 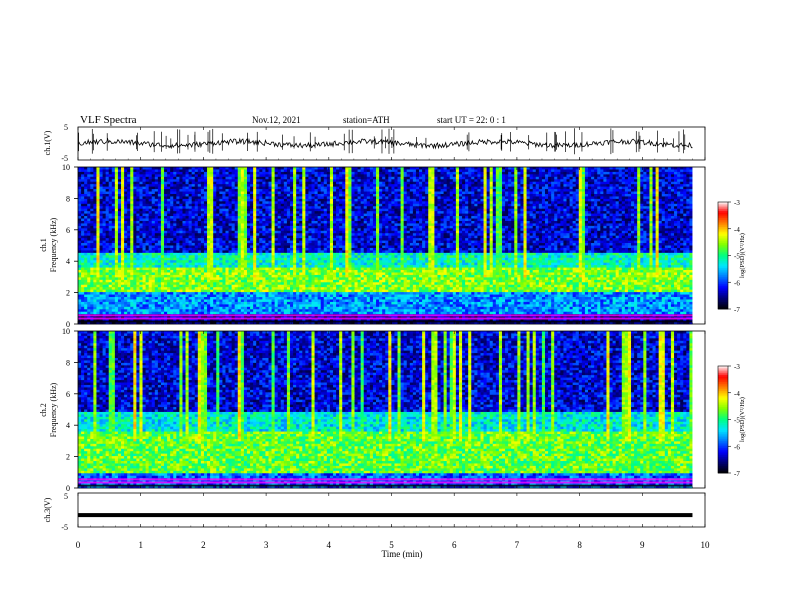 What do you see at coordinates (471, 120) in the screenshot?
I see `start-time-label: start UT = 22: 0 : 1` at bounding box center [471, 120].